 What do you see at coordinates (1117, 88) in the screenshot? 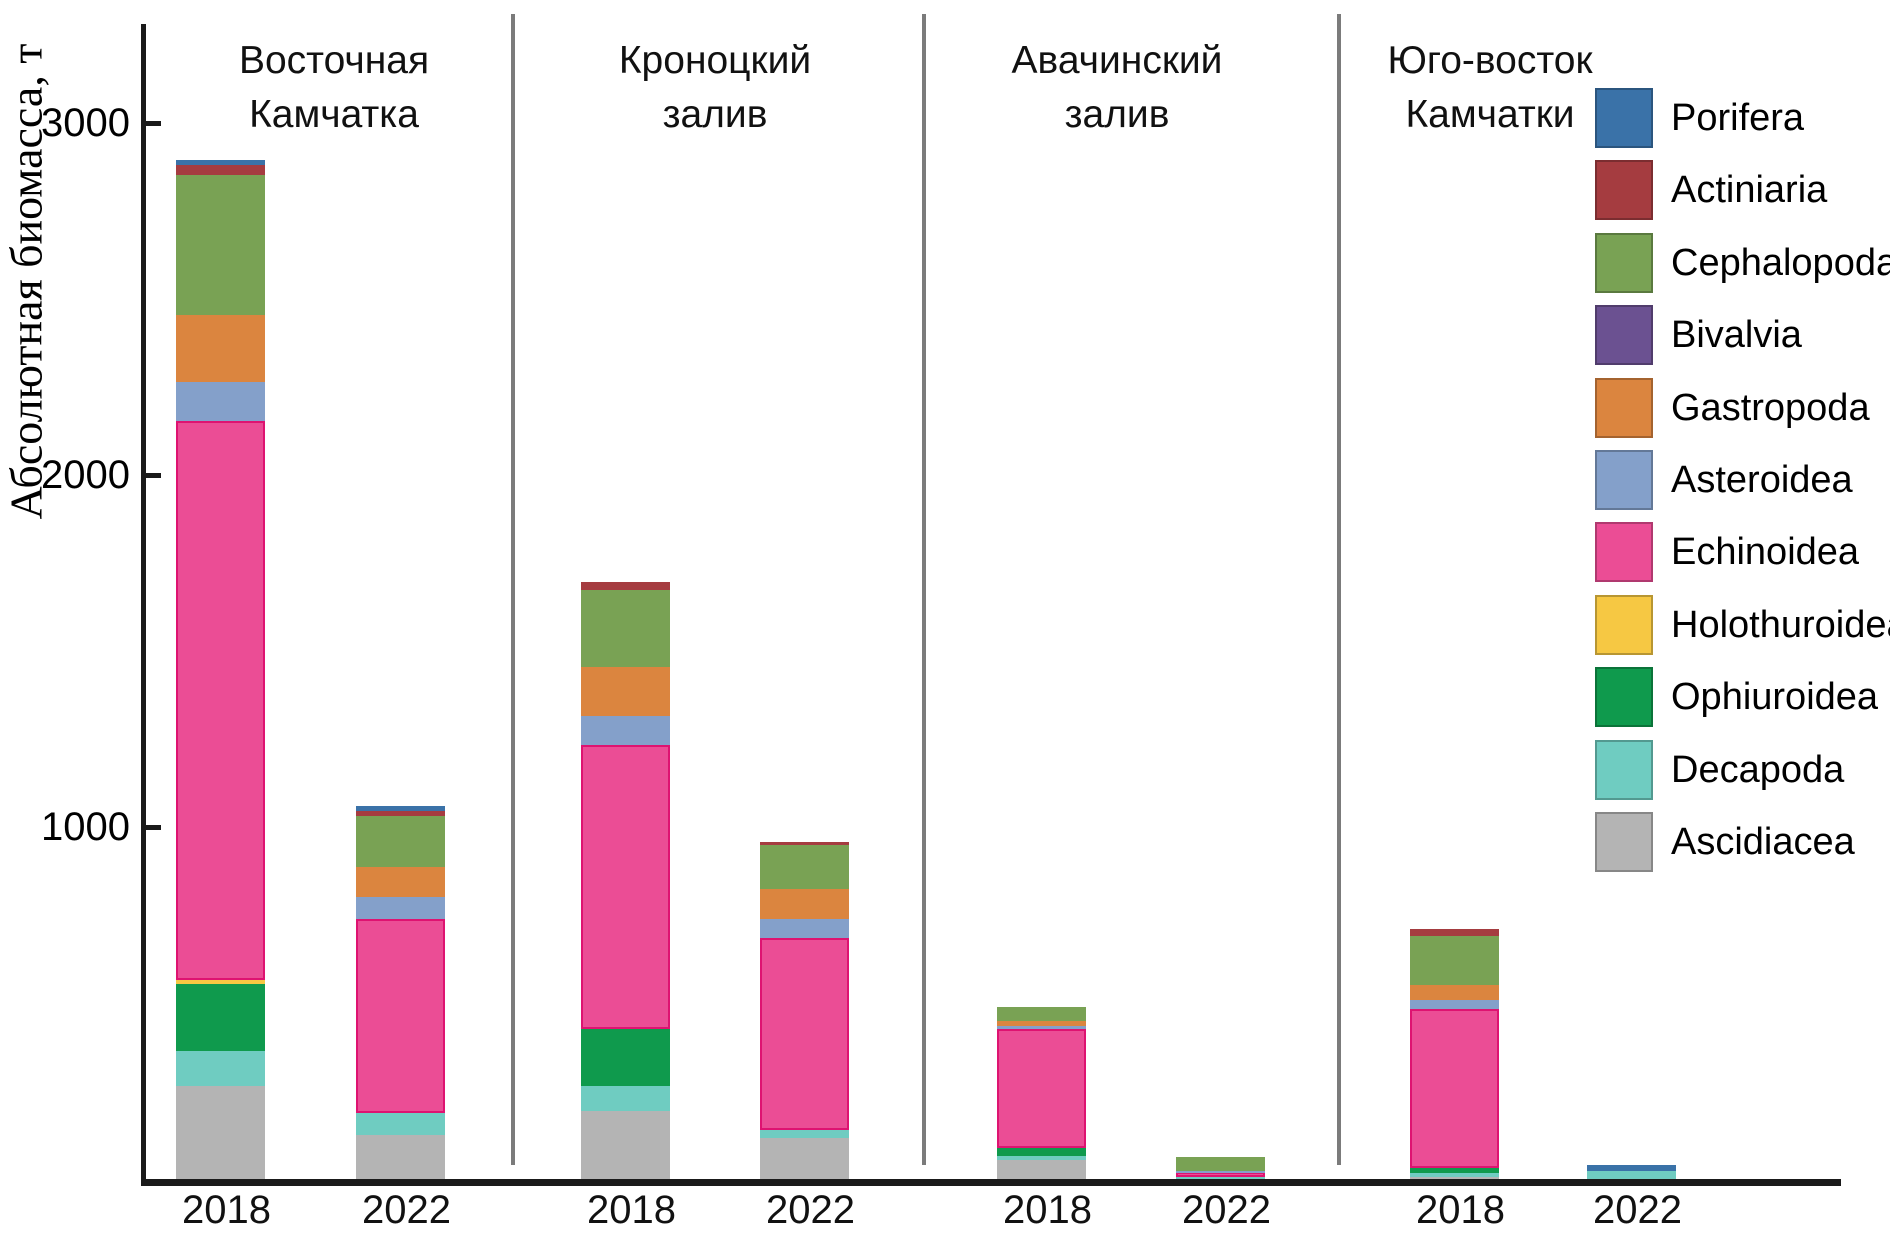
I see `group-header-3: Авачинский залив` at bounding box center [1117, 88].